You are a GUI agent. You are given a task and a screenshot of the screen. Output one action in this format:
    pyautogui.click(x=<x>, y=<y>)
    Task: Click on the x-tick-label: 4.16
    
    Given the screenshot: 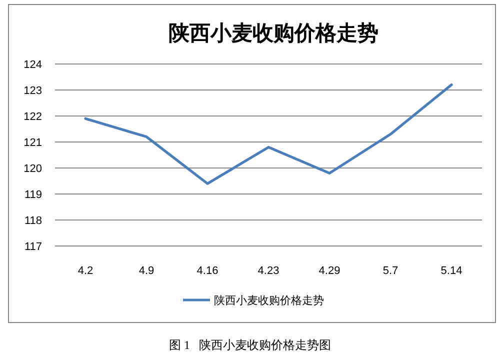 What is the action you would take?
    pyautogui.click(x=207, y=271)
    